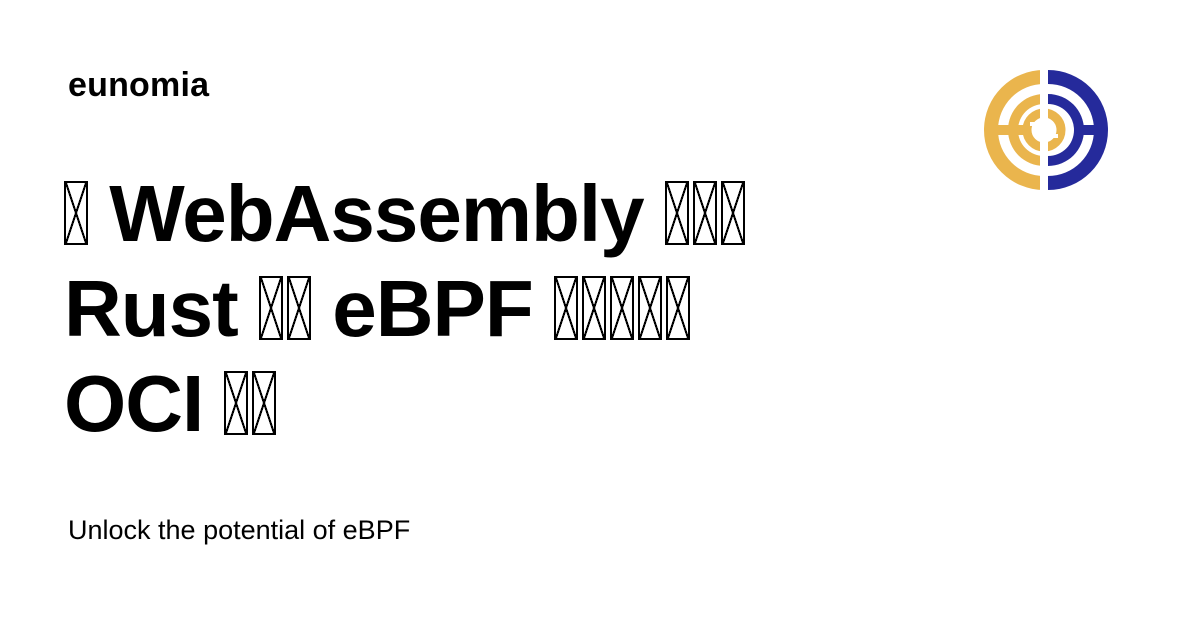 This screenshot has height=630, width=1200. What do you see at coordinates (239, 530) in the screenshot?
I see `subtitle: Unlock the potential of eBPF` at bounding box center [239, 530].